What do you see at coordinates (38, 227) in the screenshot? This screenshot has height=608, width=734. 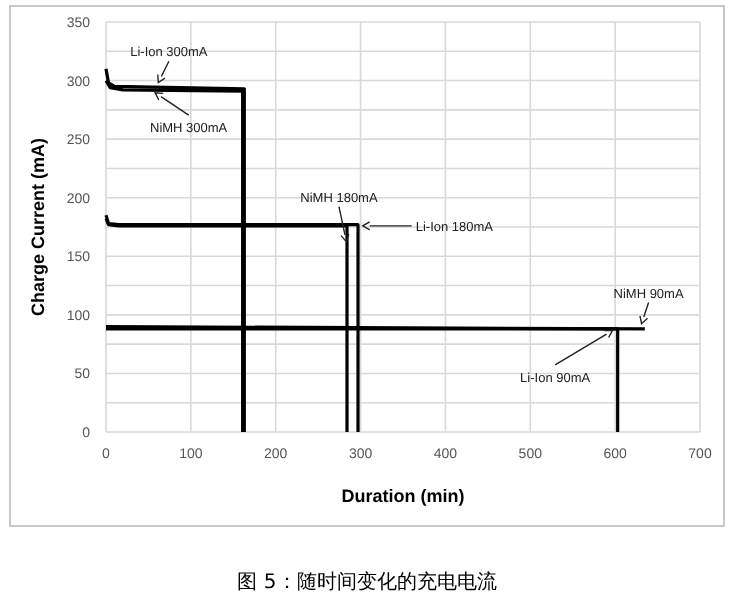 I see `y-axis-title: Charge Current (mA)` at bounding box center [38, 227].